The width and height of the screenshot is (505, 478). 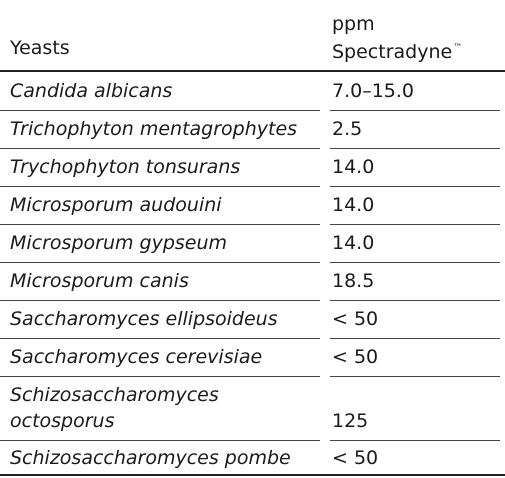 What do you see at coordinates (91, 91) in the screenshot?
I see `yeast-name: Candida albicans` at bounding box center [91, 91].